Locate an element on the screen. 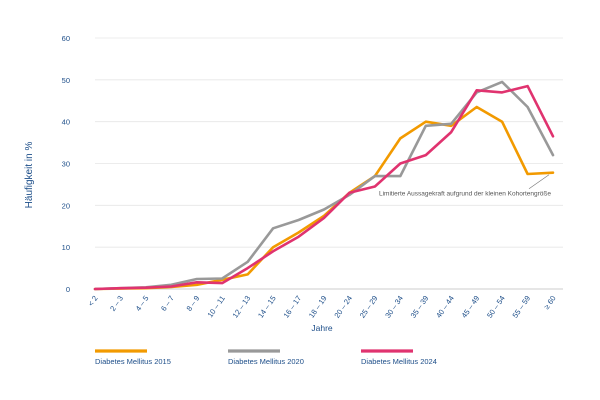 This screenshot has height=400, width=600. x-tick-label: 30 – 34 is located at coordinates (394, 307).